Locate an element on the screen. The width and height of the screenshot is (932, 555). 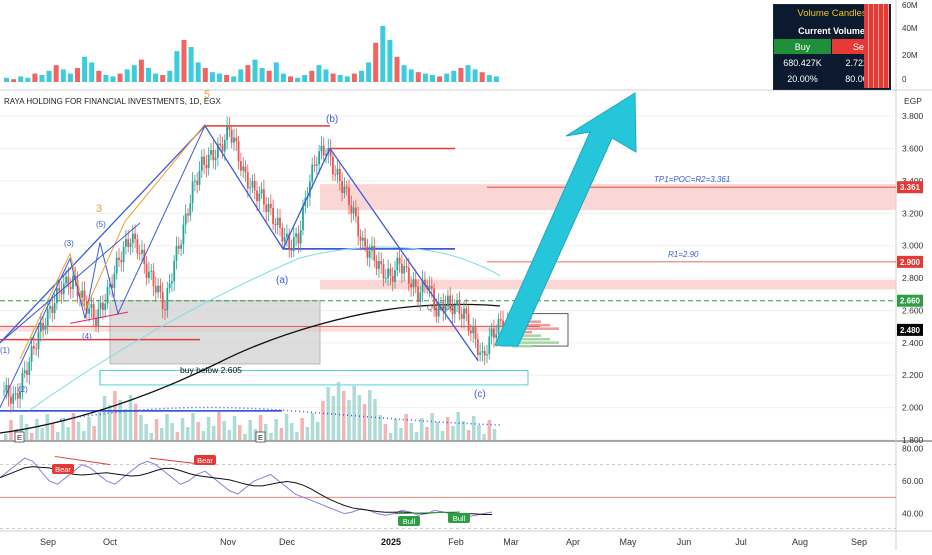
x-tick: Dec is located at coordinates (287, 542).